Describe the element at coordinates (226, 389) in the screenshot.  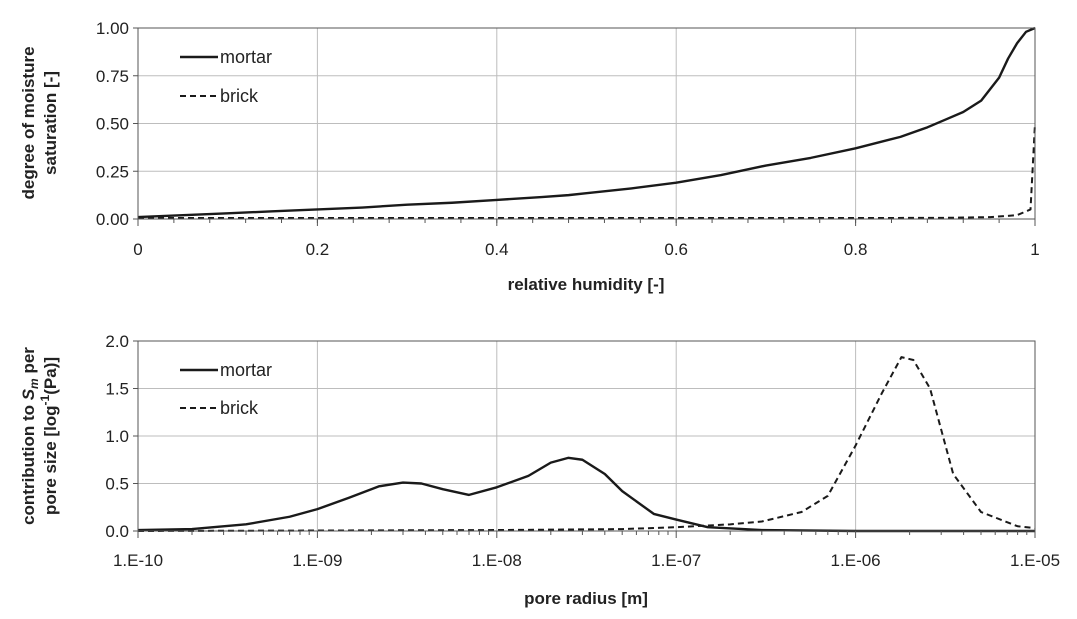
I see `bottom-chart-legend: mortar brick` at that location.